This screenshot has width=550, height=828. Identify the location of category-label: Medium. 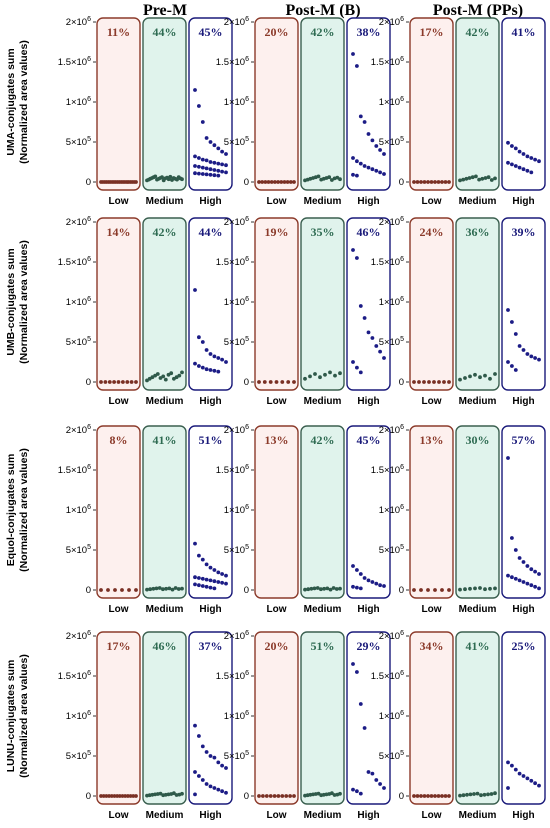
(478, 201).